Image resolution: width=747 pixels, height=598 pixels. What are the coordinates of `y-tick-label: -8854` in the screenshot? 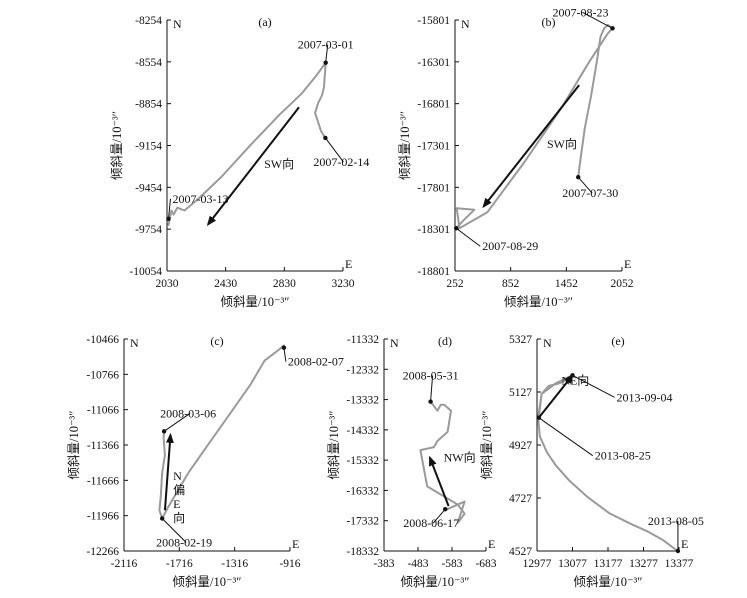 It's located at (148, 105).